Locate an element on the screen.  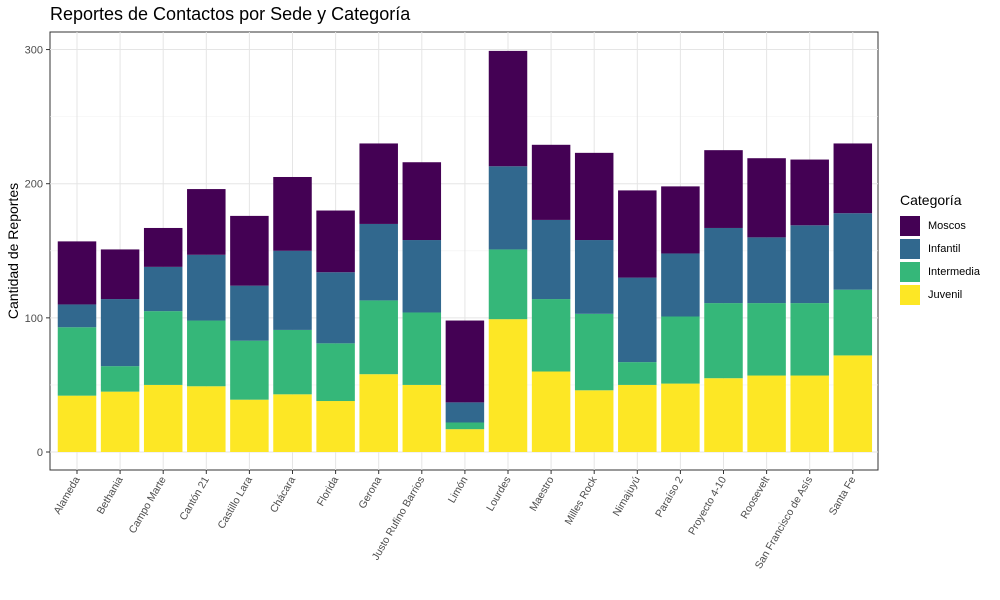
legend-item: Intermedia is located at coordinates (940, 271).